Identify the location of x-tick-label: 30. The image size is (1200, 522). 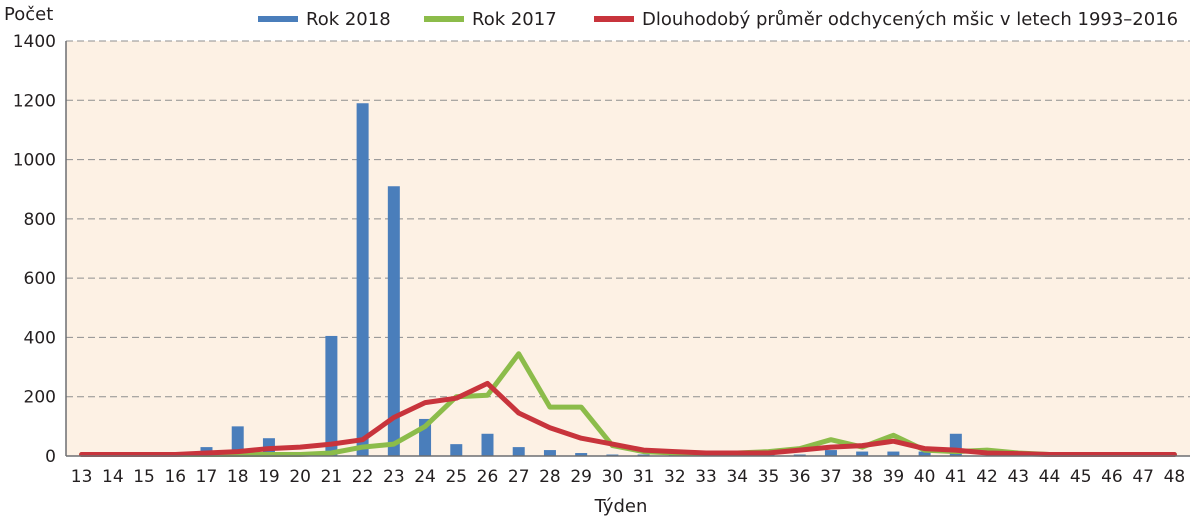
(613, 477).